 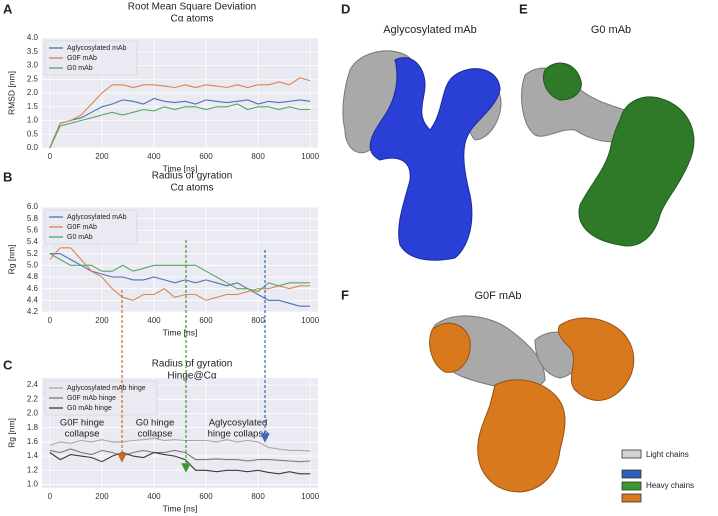 What do you see at coordinates (33, 299) in the screenshot?
I see `y-tick-label: 4.4` at bounding box center [33, 299].